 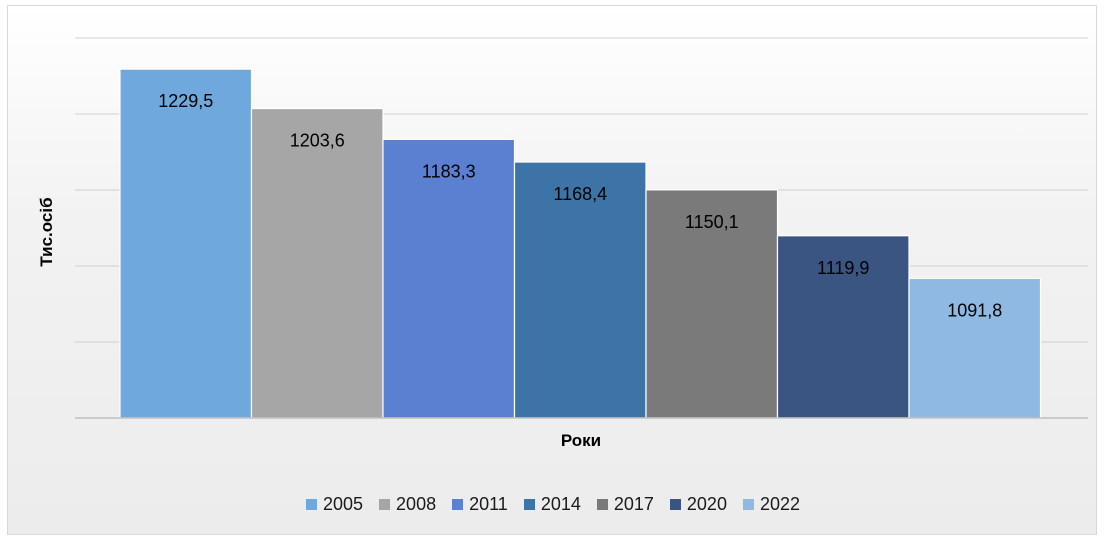 What do you see at coordinates (449, 278) in the screenshot?
I see `bar-2011` at bounding box center [449, 278].